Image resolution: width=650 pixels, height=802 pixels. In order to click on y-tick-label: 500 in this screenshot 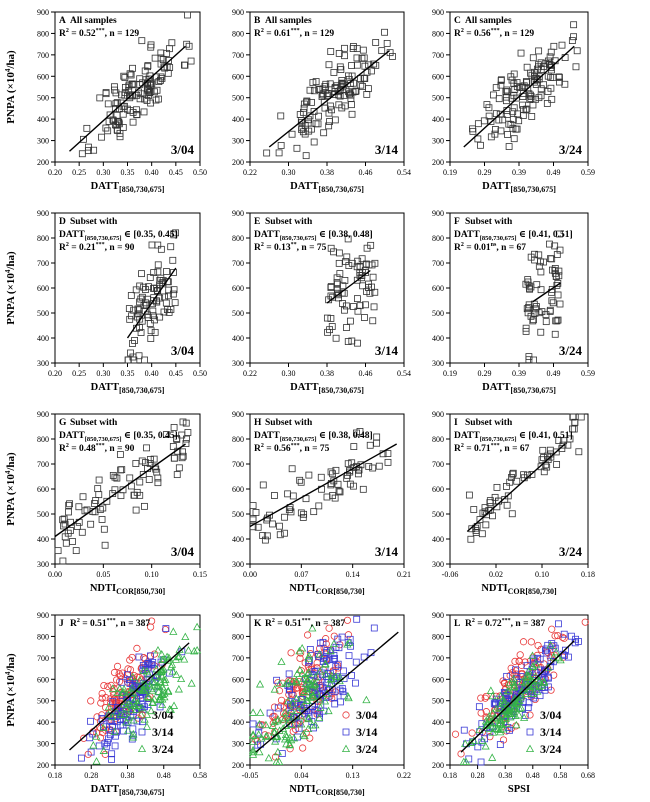, I will do `click(238, 701)`.